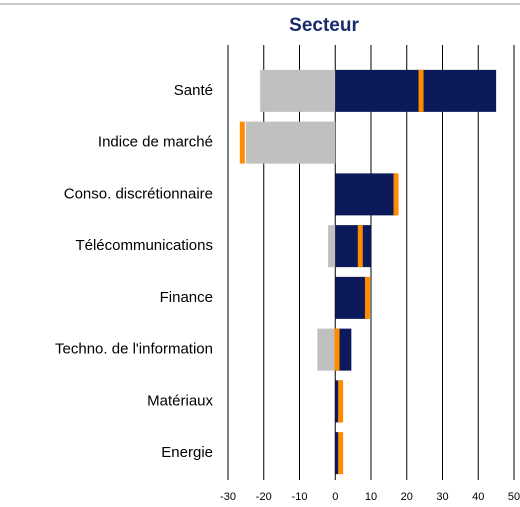 The width and height of the screenshot is (520, 507). What do you see at coordinates (155, 142) in the screenshot?
I see `y-tick-label: Indice de marché` at bounding box center [155, 142].